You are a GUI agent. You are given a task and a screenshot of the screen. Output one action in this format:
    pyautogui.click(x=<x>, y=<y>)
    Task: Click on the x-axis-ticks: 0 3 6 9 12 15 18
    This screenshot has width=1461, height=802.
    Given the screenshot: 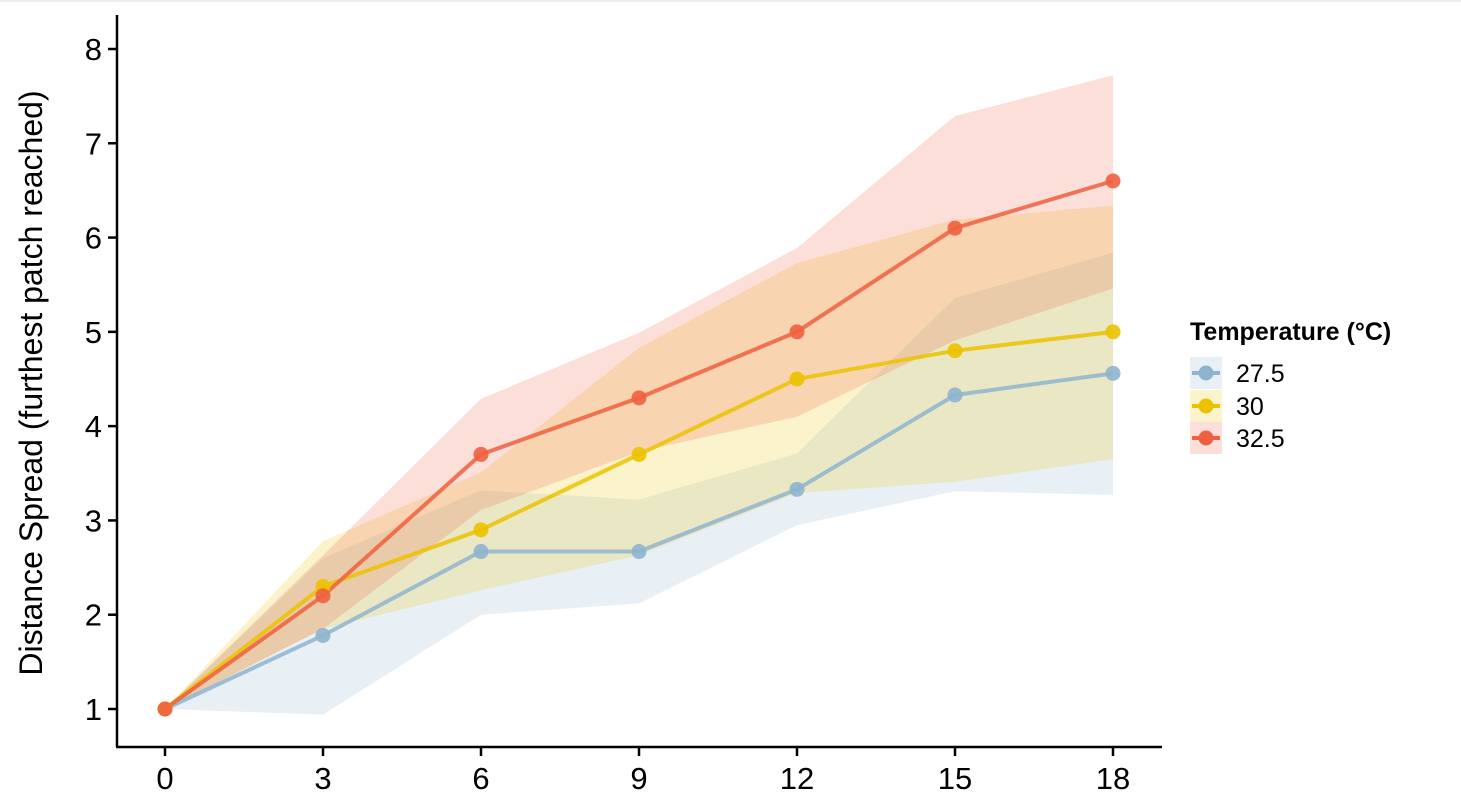 What is the action you would take?
    pyautogui.click(x=643, y=771)
    